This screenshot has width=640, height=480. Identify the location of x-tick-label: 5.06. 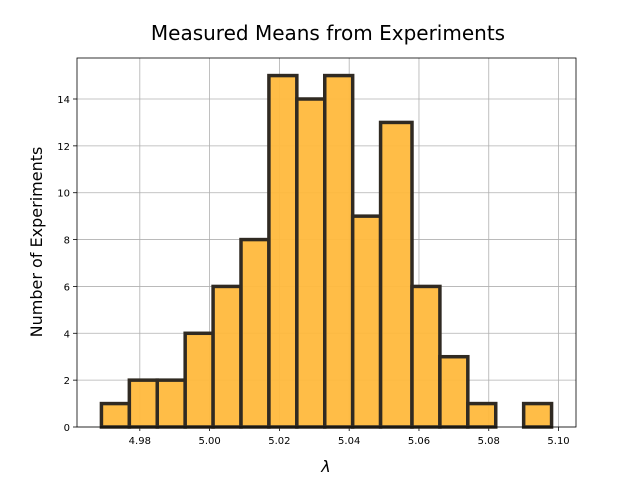
(419, 441).